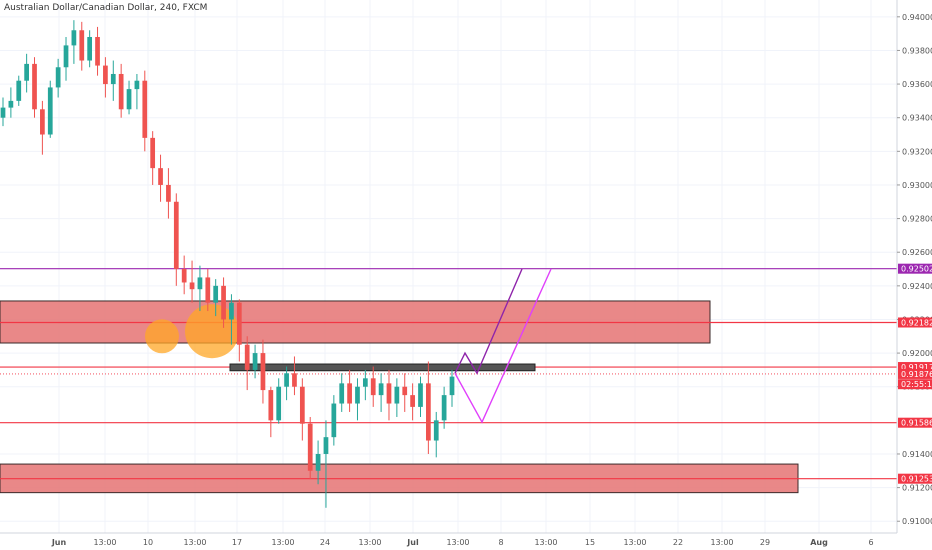 This screenshot has width=932, height=550. Describe the element at coordinates (412, 542) in the screenshot. I see `x-tick-label: Jul` at that location.